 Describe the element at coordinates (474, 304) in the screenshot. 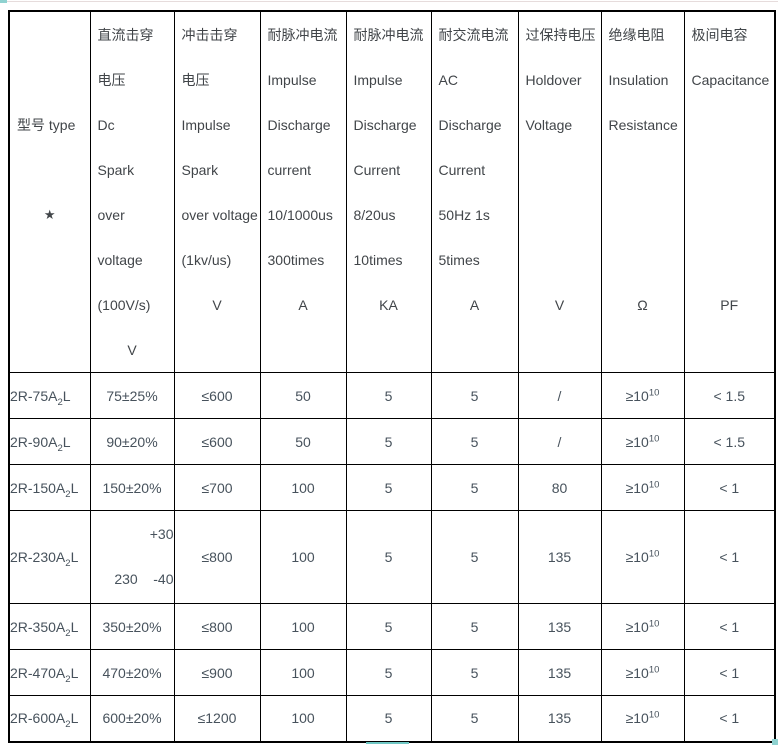

I see `header-line: A` at that location.